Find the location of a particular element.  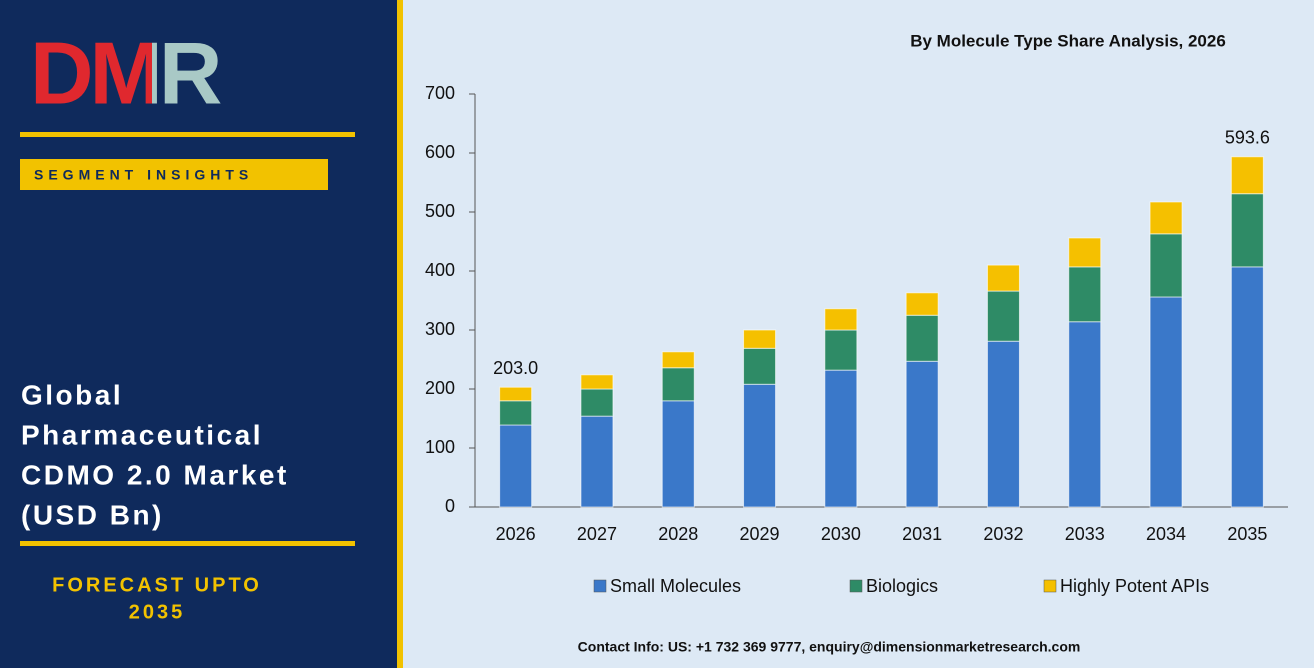

badge: SEGMENT INSIGHTS is located at coordinates (143, 175).